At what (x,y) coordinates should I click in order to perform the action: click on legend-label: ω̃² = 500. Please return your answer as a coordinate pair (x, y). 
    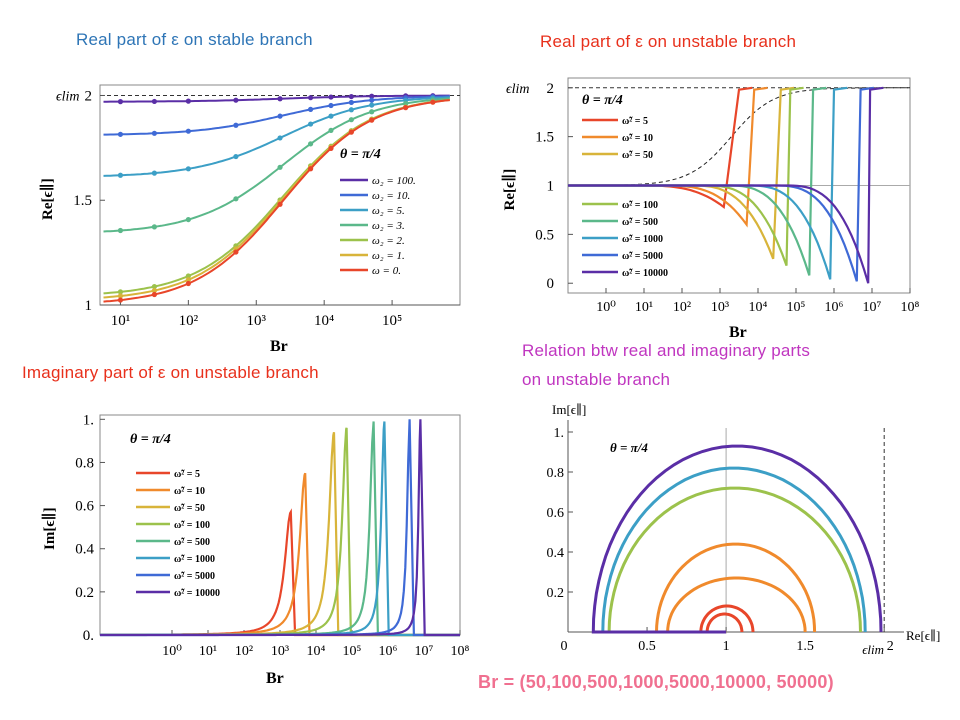
    Looking at the image, I should click on (192, 542).